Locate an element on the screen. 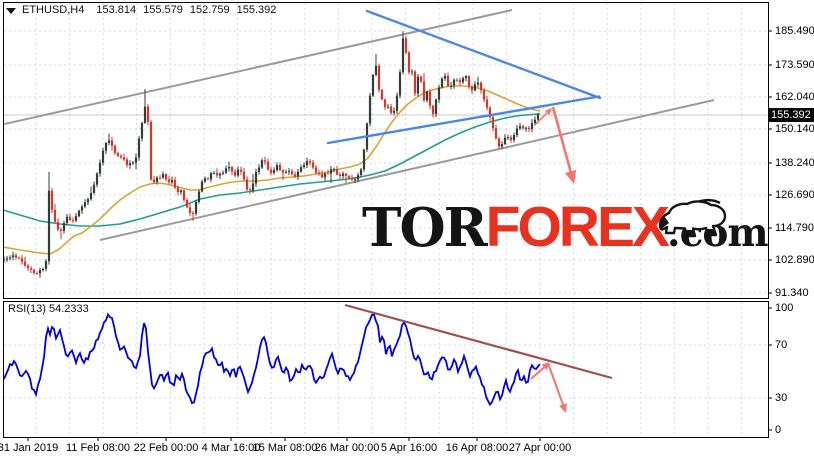 The width and height of the screenshot is (814, 460). open-value: 153.814 is located at coordinates (116, 10).